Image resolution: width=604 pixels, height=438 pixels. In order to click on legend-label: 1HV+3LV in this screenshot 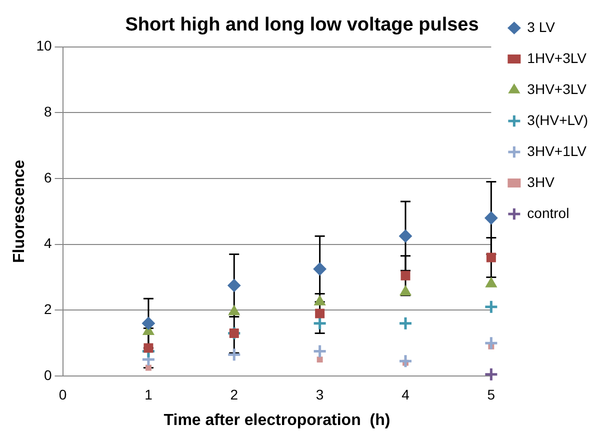, I will do `click(557, 58)`.